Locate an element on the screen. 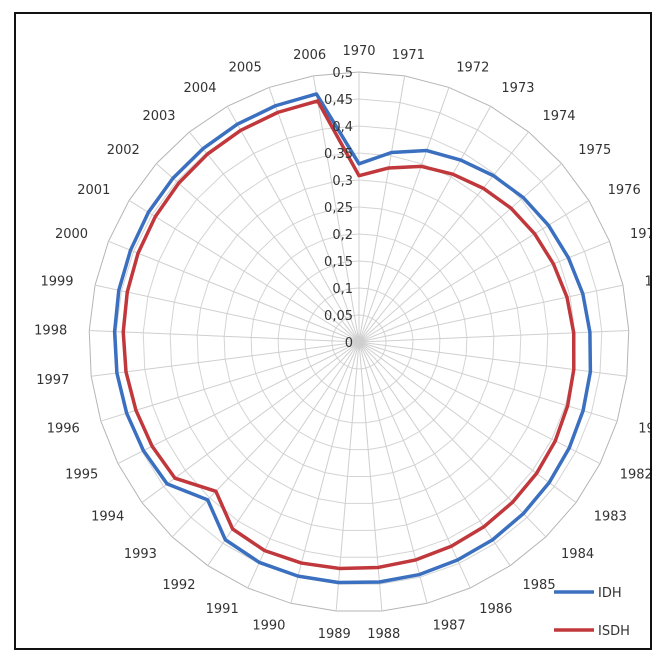 Image resolution: width=666 pixels, height=663 pixels. radial-tick-label: 0,15 is located at coordinates (338, 262).